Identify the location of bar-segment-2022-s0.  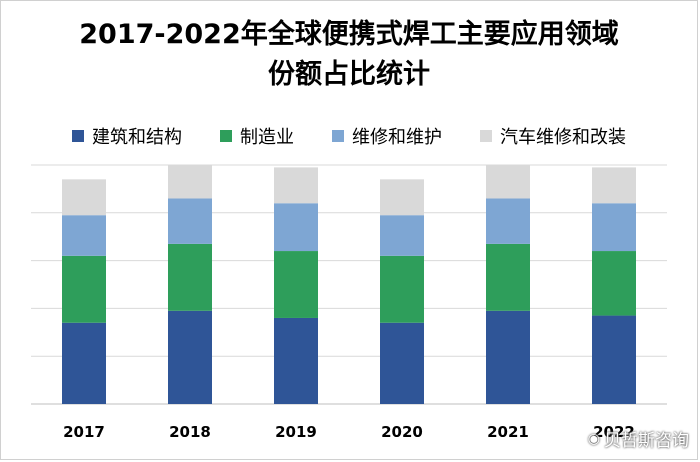
(614, 359).